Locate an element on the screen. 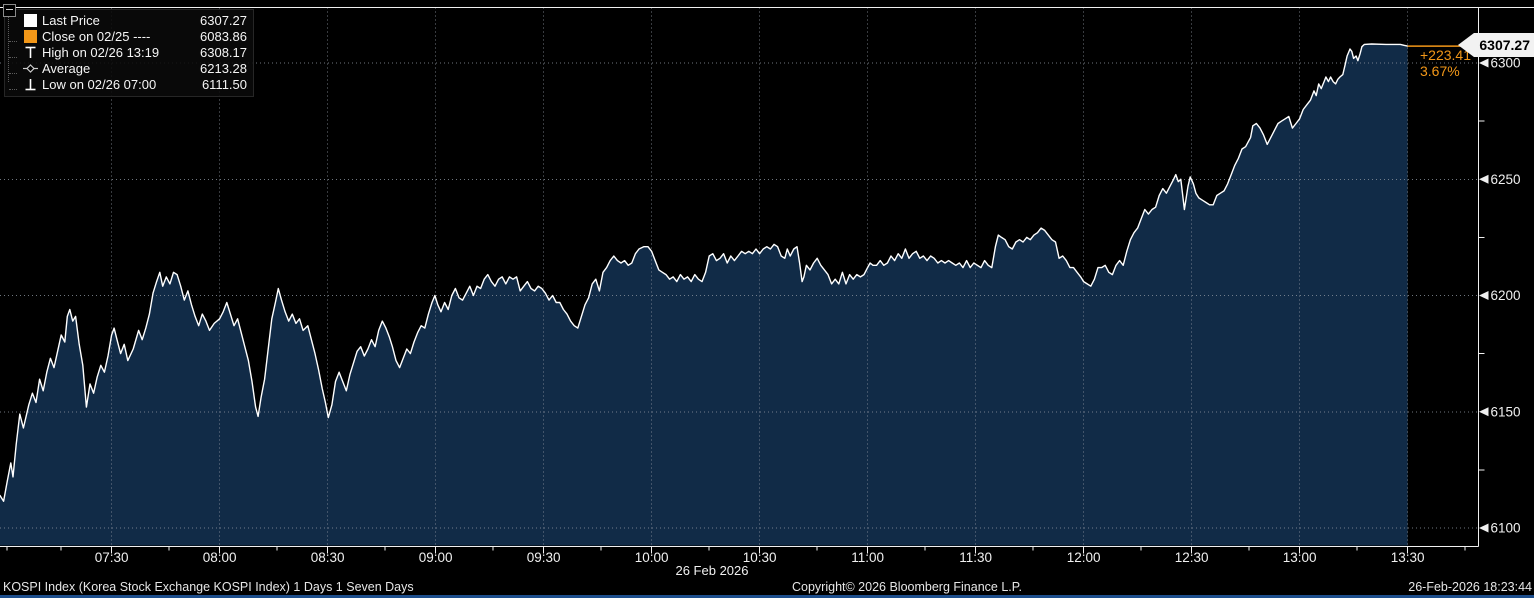  legend-label: Close on 02/25 ---- is located at coordinates (96, 36).